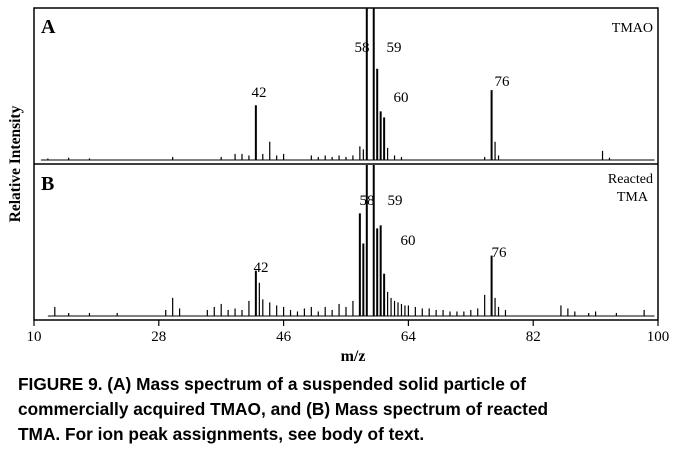 The height and width of the screenshot is (462, 682). I want to click on peak-label-a-76: 76, so click(503, 82).